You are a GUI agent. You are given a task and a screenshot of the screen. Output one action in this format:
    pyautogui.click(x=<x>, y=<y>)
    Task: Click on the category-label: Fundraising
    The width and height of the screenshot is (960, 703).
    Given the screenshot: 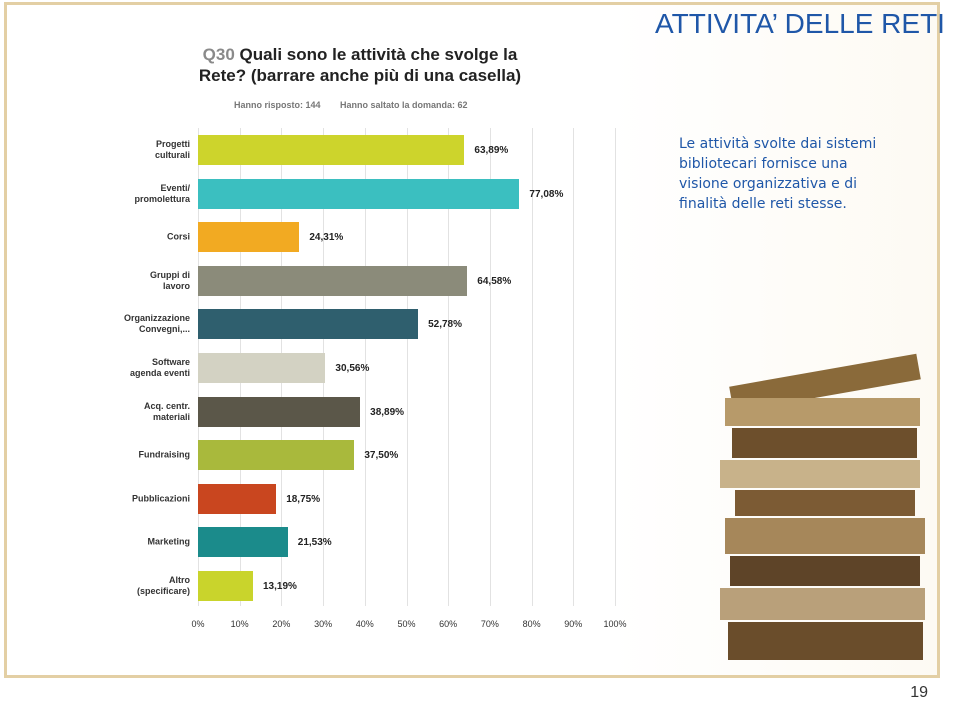 What is the action you would take?
    pyautogui.click(x=164, y=454)
    